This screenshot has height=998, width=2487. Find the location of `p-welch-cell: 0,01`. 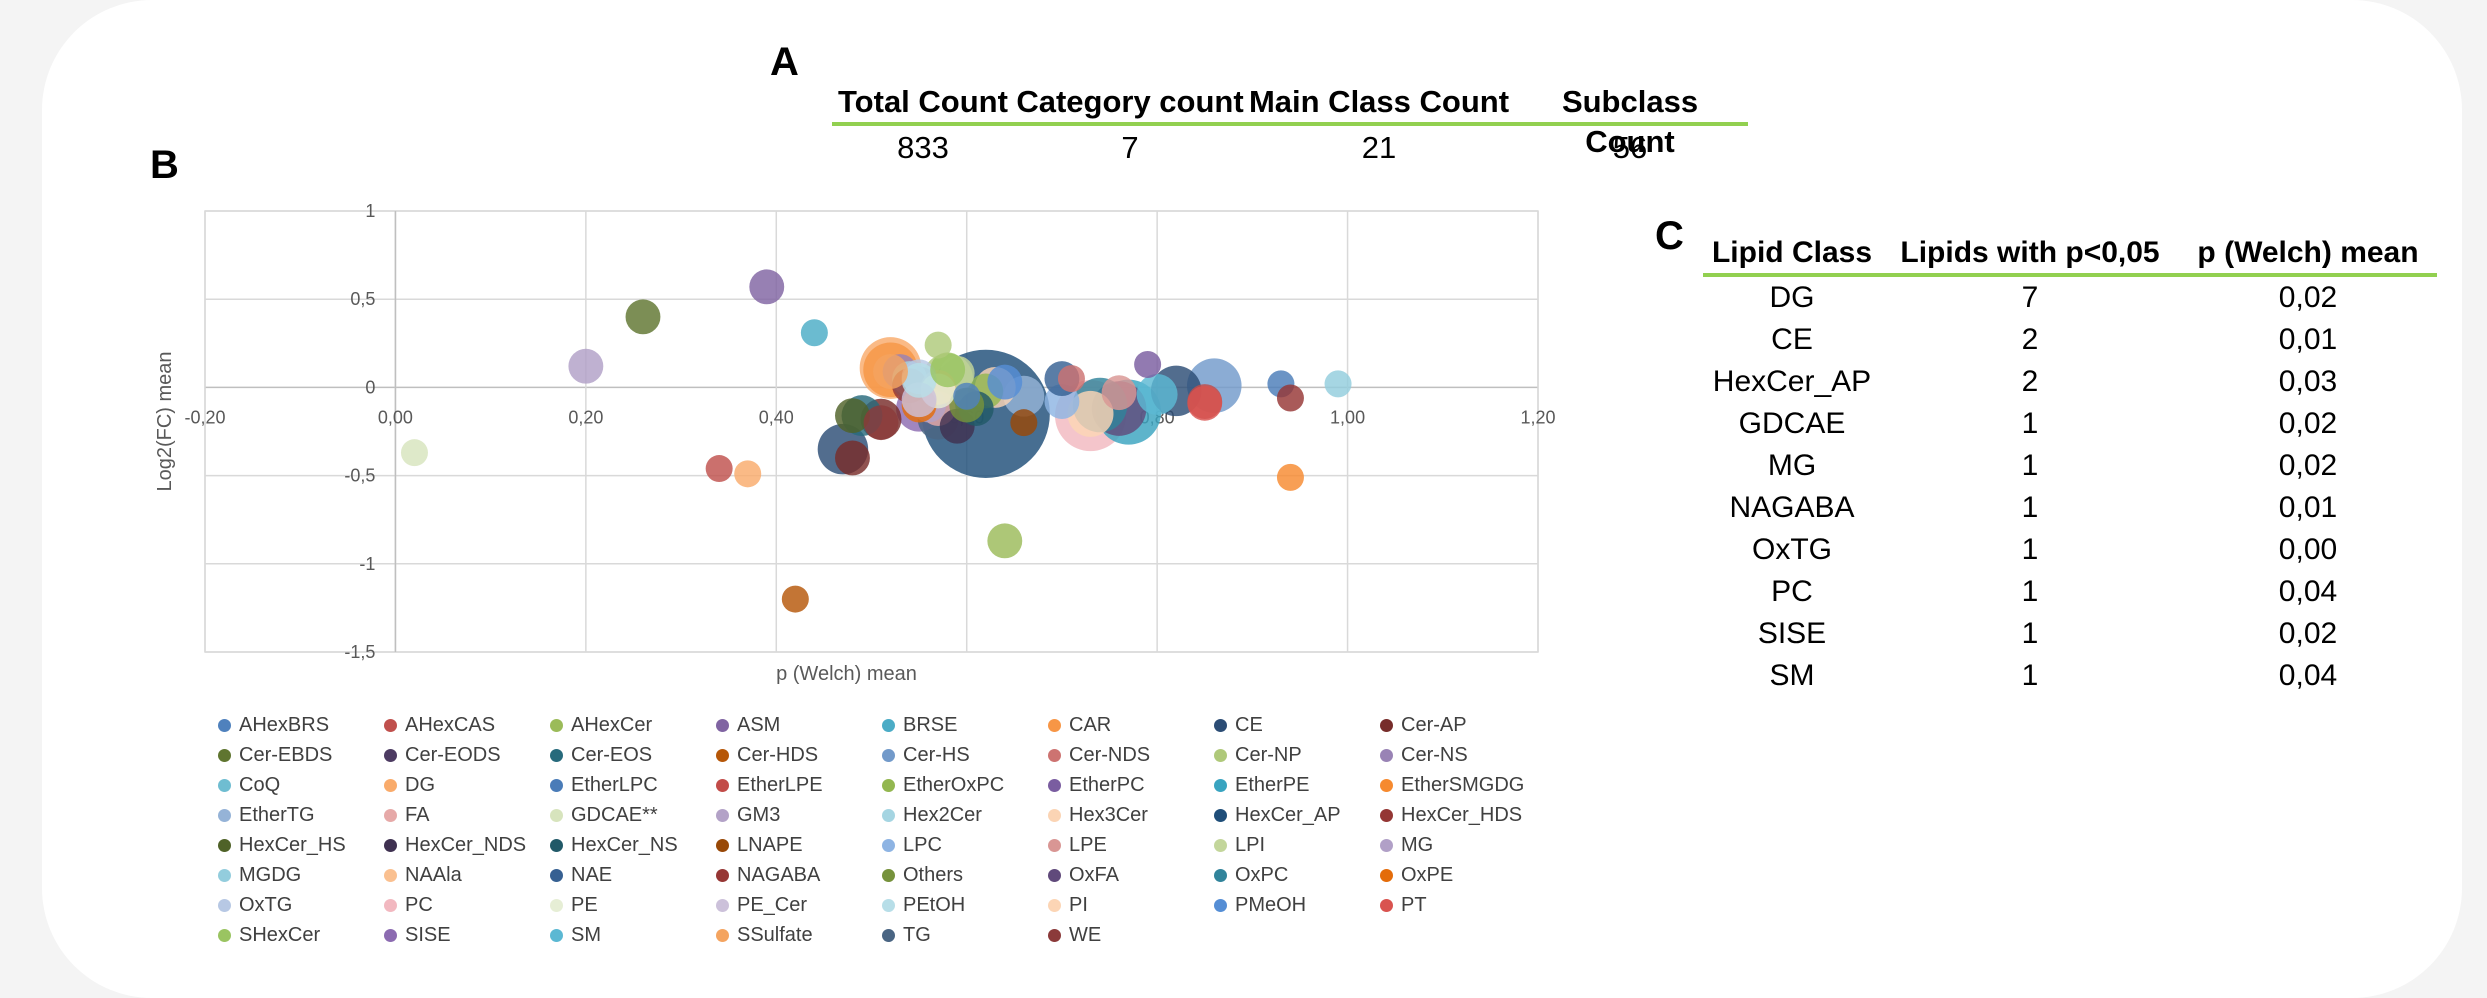

p-welch-cell: 0,01 is located at coordinates (2308, 339).